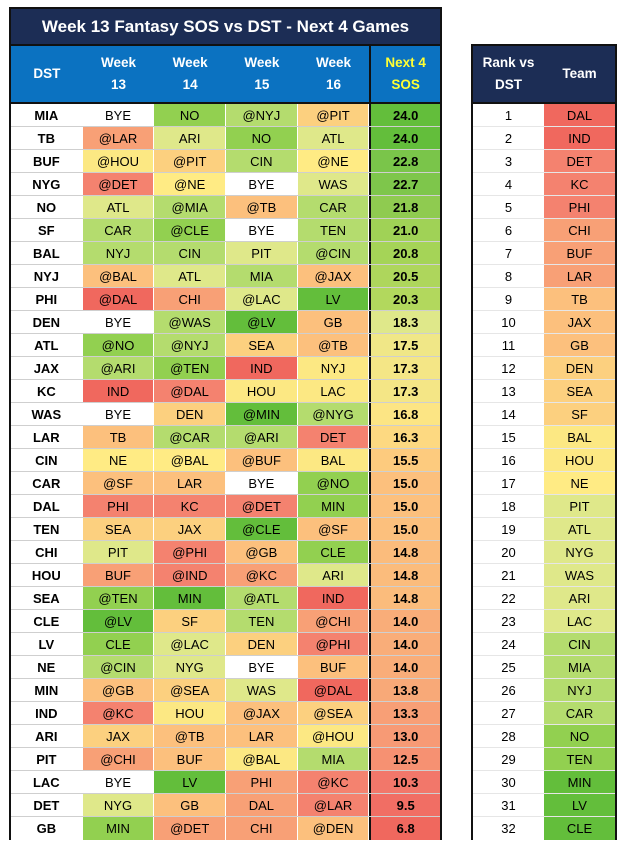 The width and height of the screenshot is (625, 847). Describe the element at coordinates (544, 253) in the screenshot. I see `rank-row: 7 BUF` at that location.